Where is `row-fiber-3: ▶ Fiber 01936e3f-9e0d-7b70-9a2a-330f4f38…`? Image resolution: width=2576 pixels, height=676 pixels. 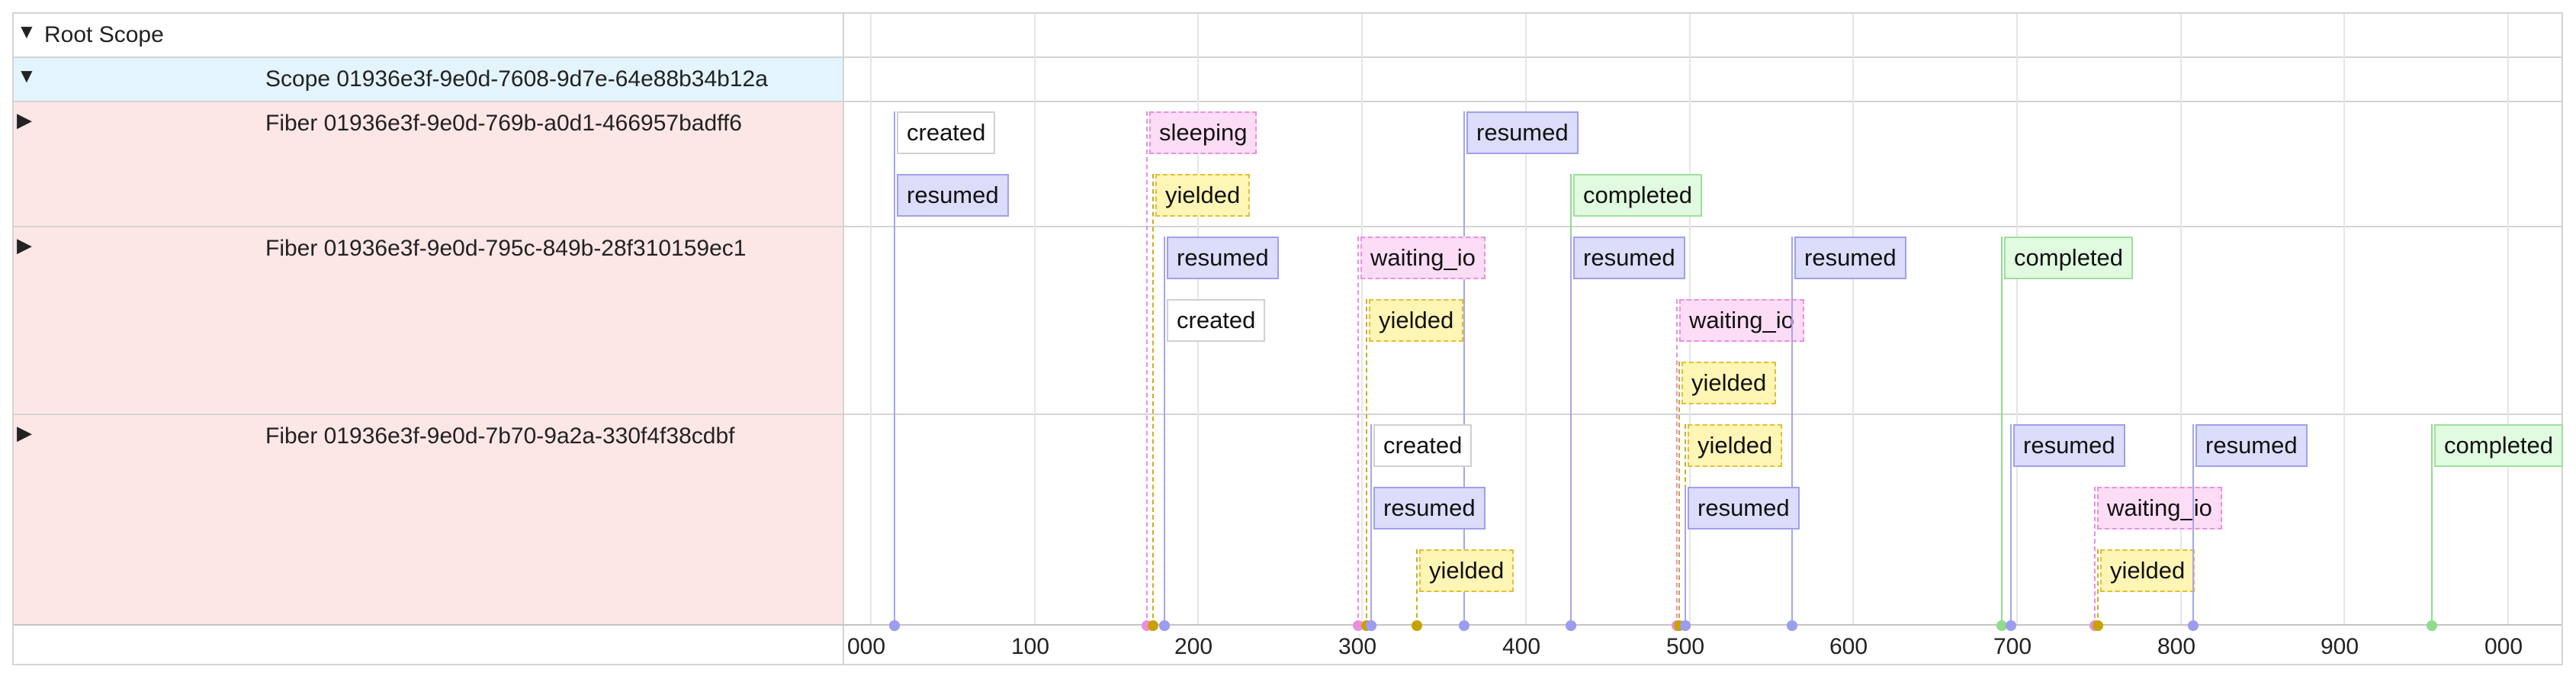 row-fiber-3: ▶ Fiber 01936e3f-9e0d-7b70-9a2a-330f4f38… is located at coordinates (428, 520).